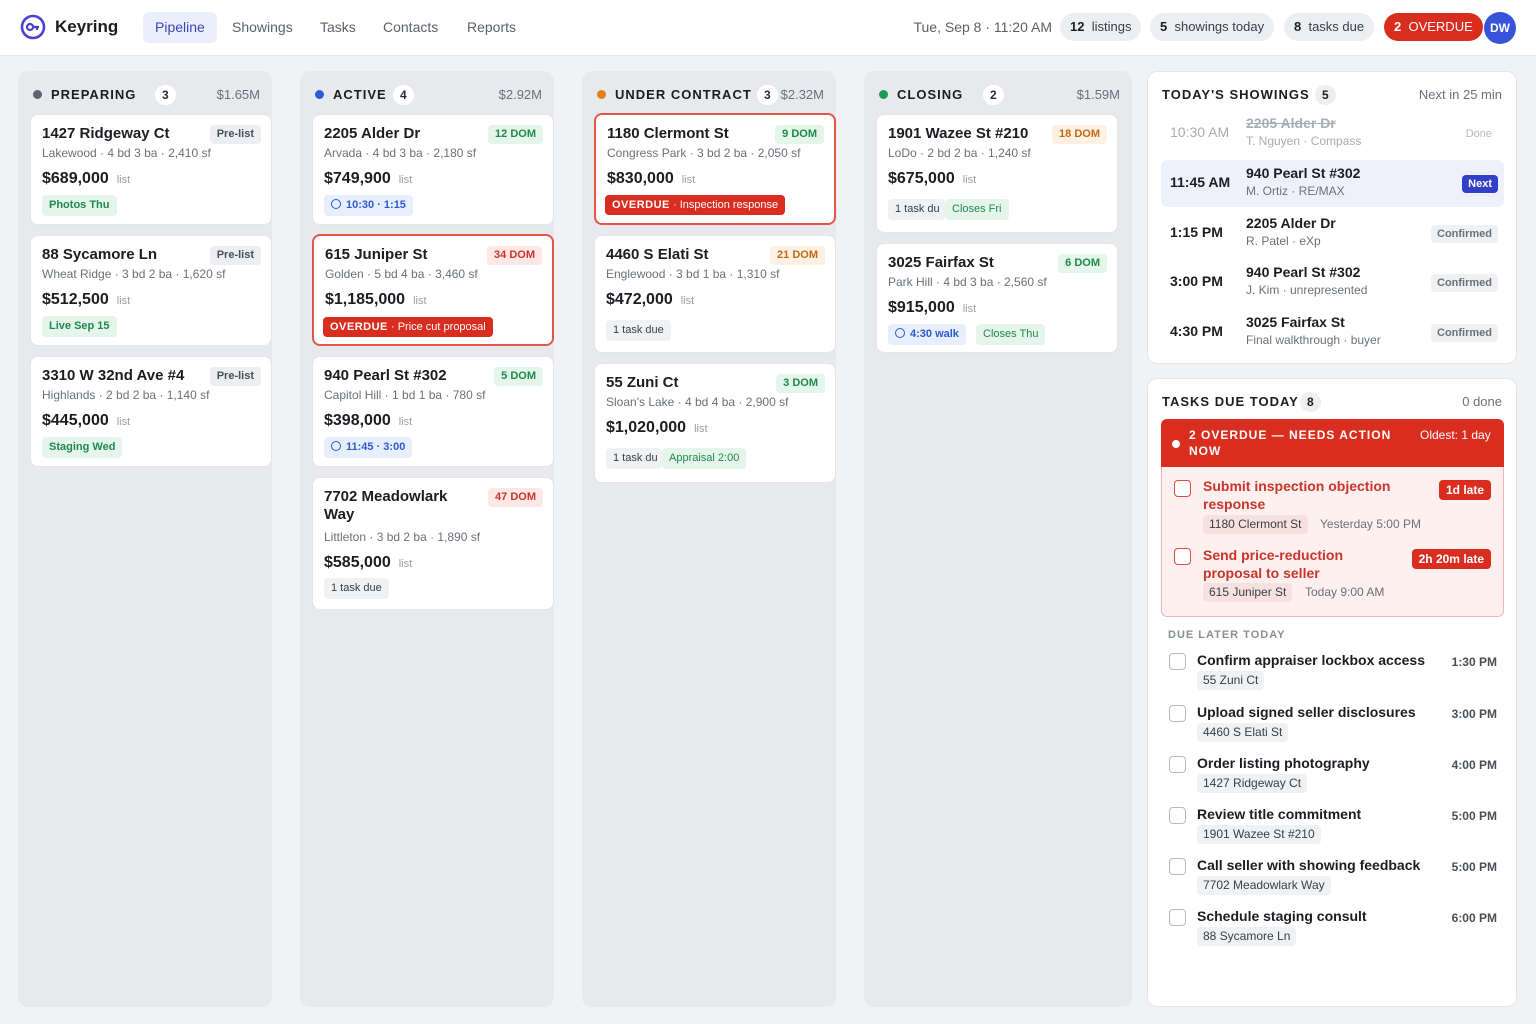 Image resolution: width=1536 pixels, height=1024 pixels. I want to click on user-avatar: DW, so click(1500, 28).